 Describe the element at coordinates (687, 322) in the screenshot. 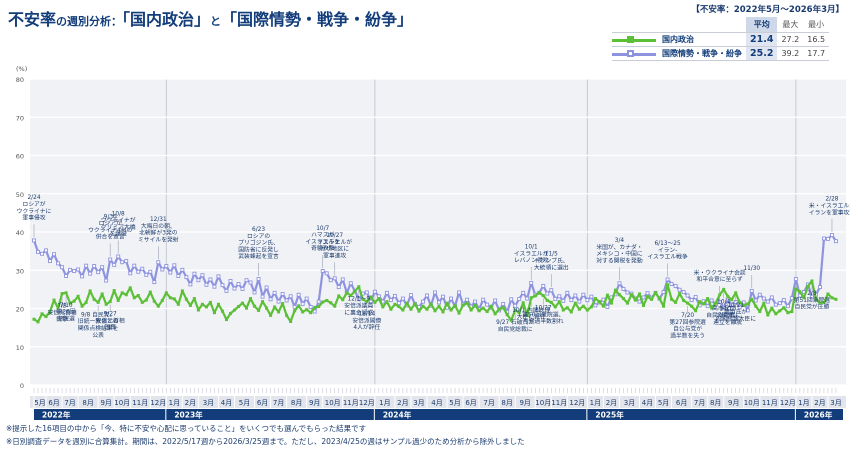

I see `annotation-text: 第27回参院選` at that location.